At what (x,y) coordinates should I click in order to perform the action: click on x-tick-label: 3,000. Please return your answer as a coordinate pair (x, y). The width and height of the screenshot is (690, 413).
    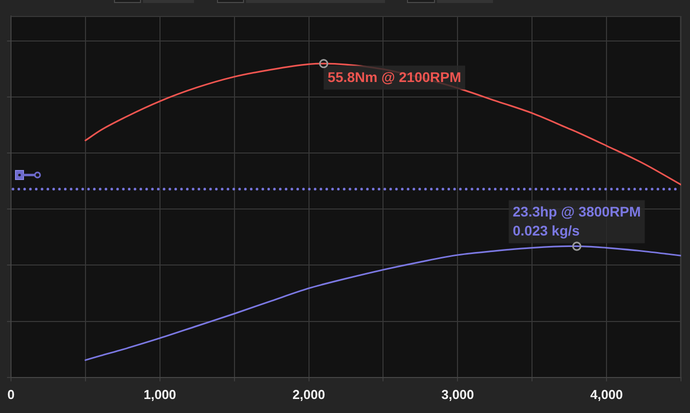
    Looking at the image, I should click on (457, 394).